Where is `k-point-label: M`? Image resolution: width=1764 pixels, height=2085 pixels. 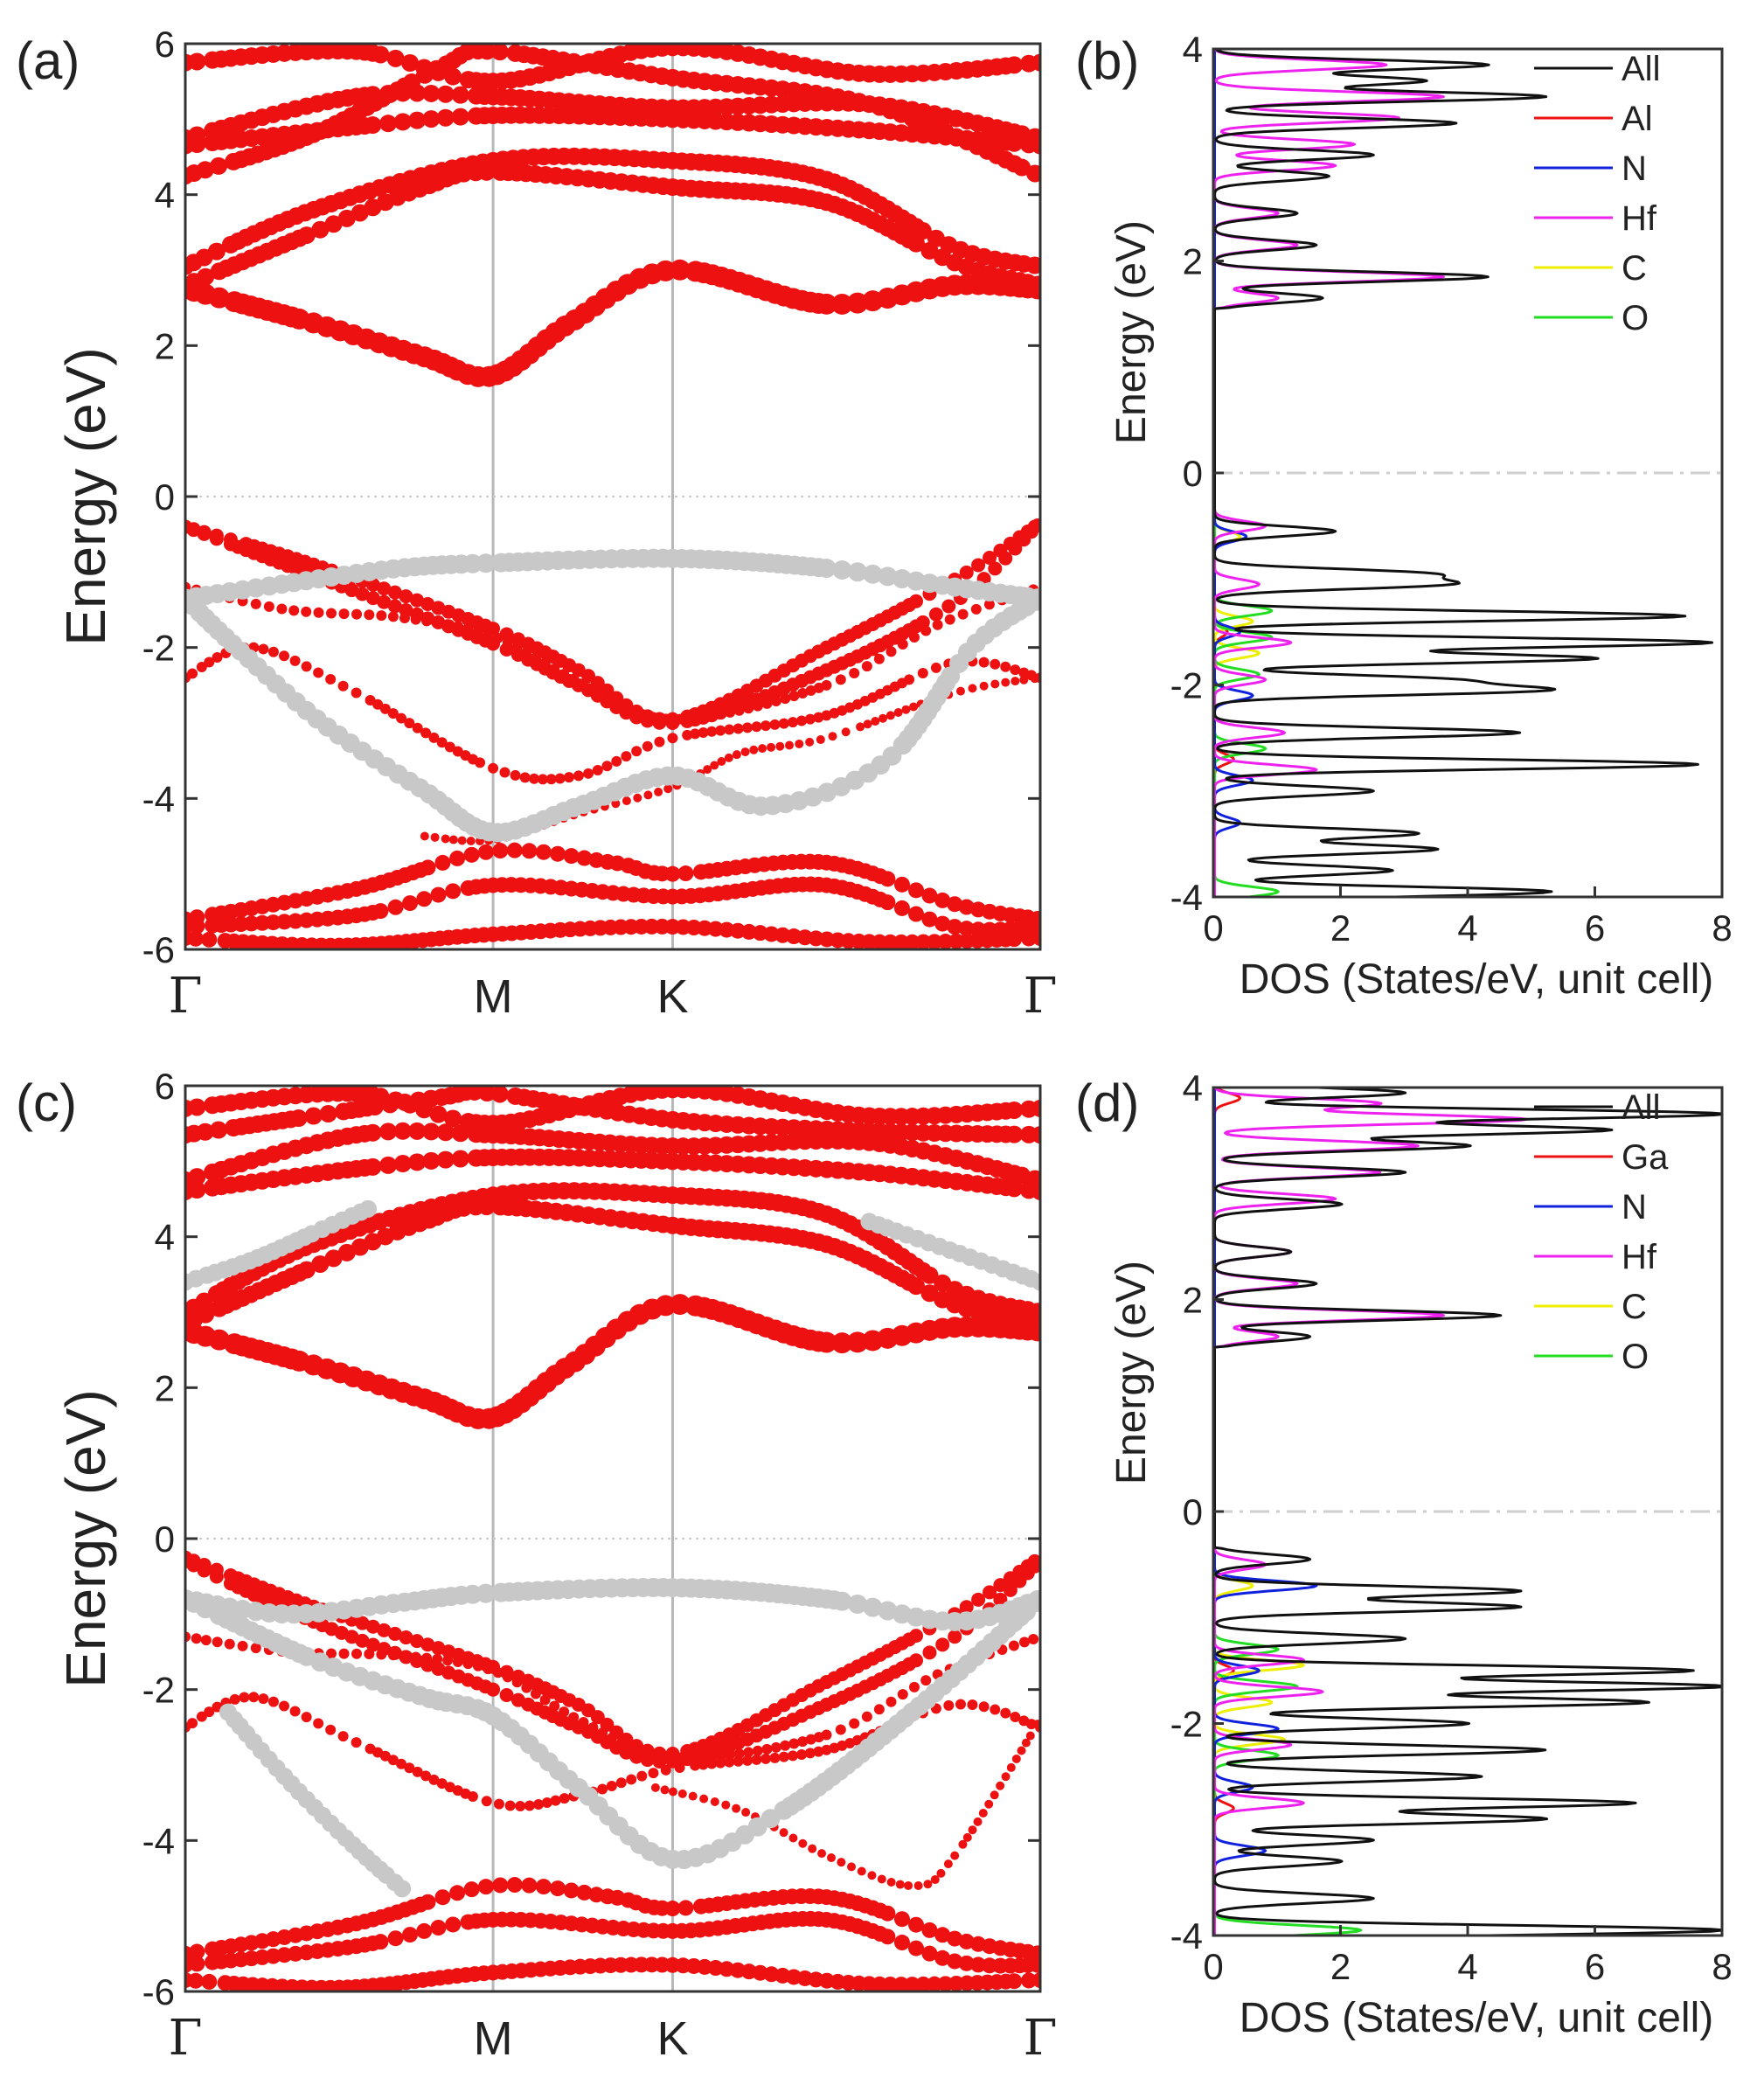 k-point-label: M is located at coordinates (493, 996).